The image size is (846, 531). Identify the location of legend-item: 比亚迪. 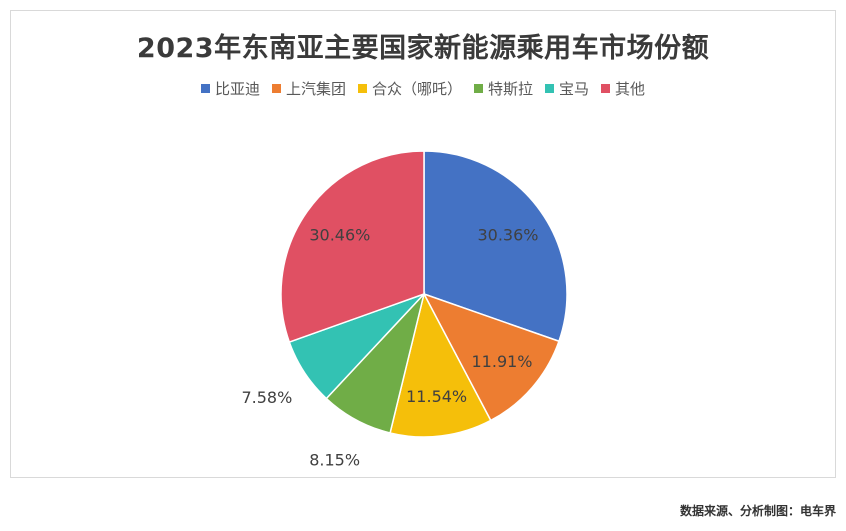
(230, 88).